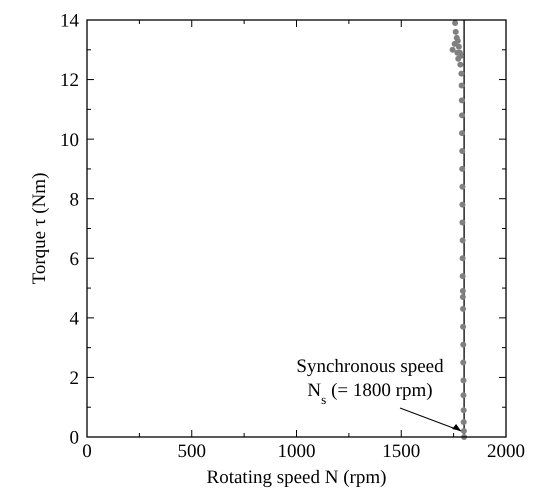 This screenshot has height=489, width=537. I want to click on y-tick-label: 10, so click(69, 140).